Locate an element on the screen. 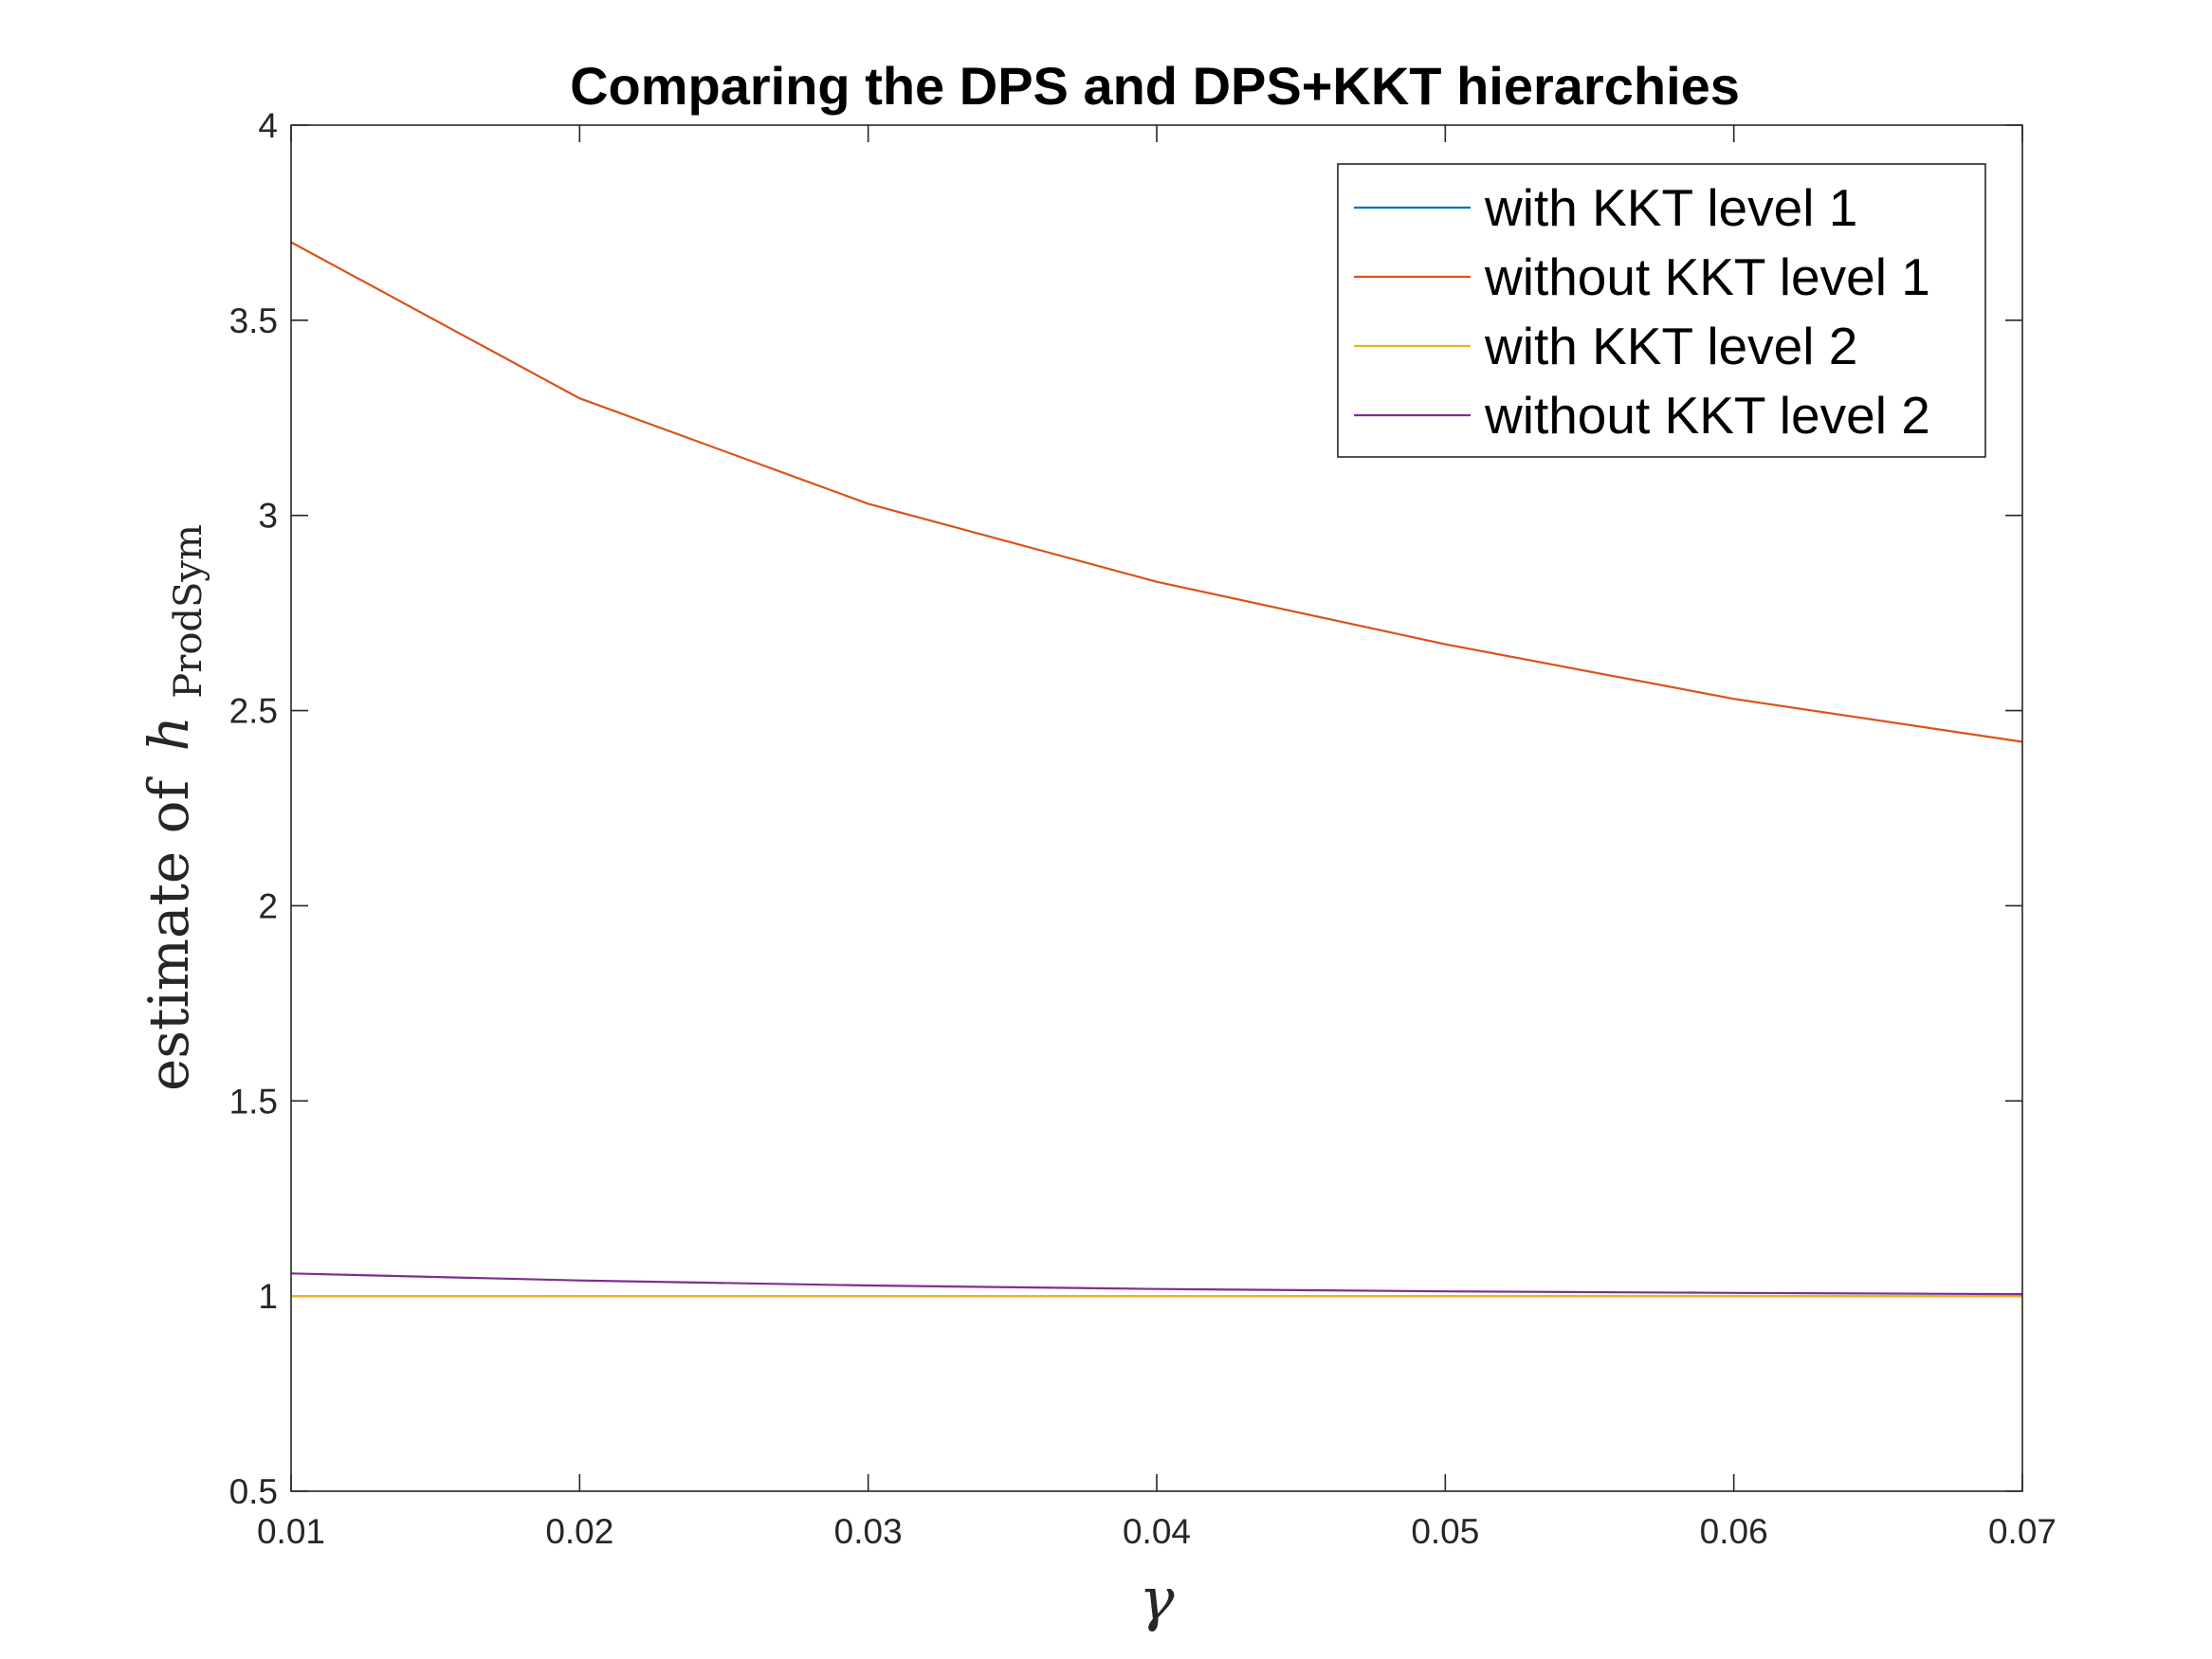 This screenshot has height=1659, width=2212. y-tick-label: 3.5 is located at coordinates (253, 320).